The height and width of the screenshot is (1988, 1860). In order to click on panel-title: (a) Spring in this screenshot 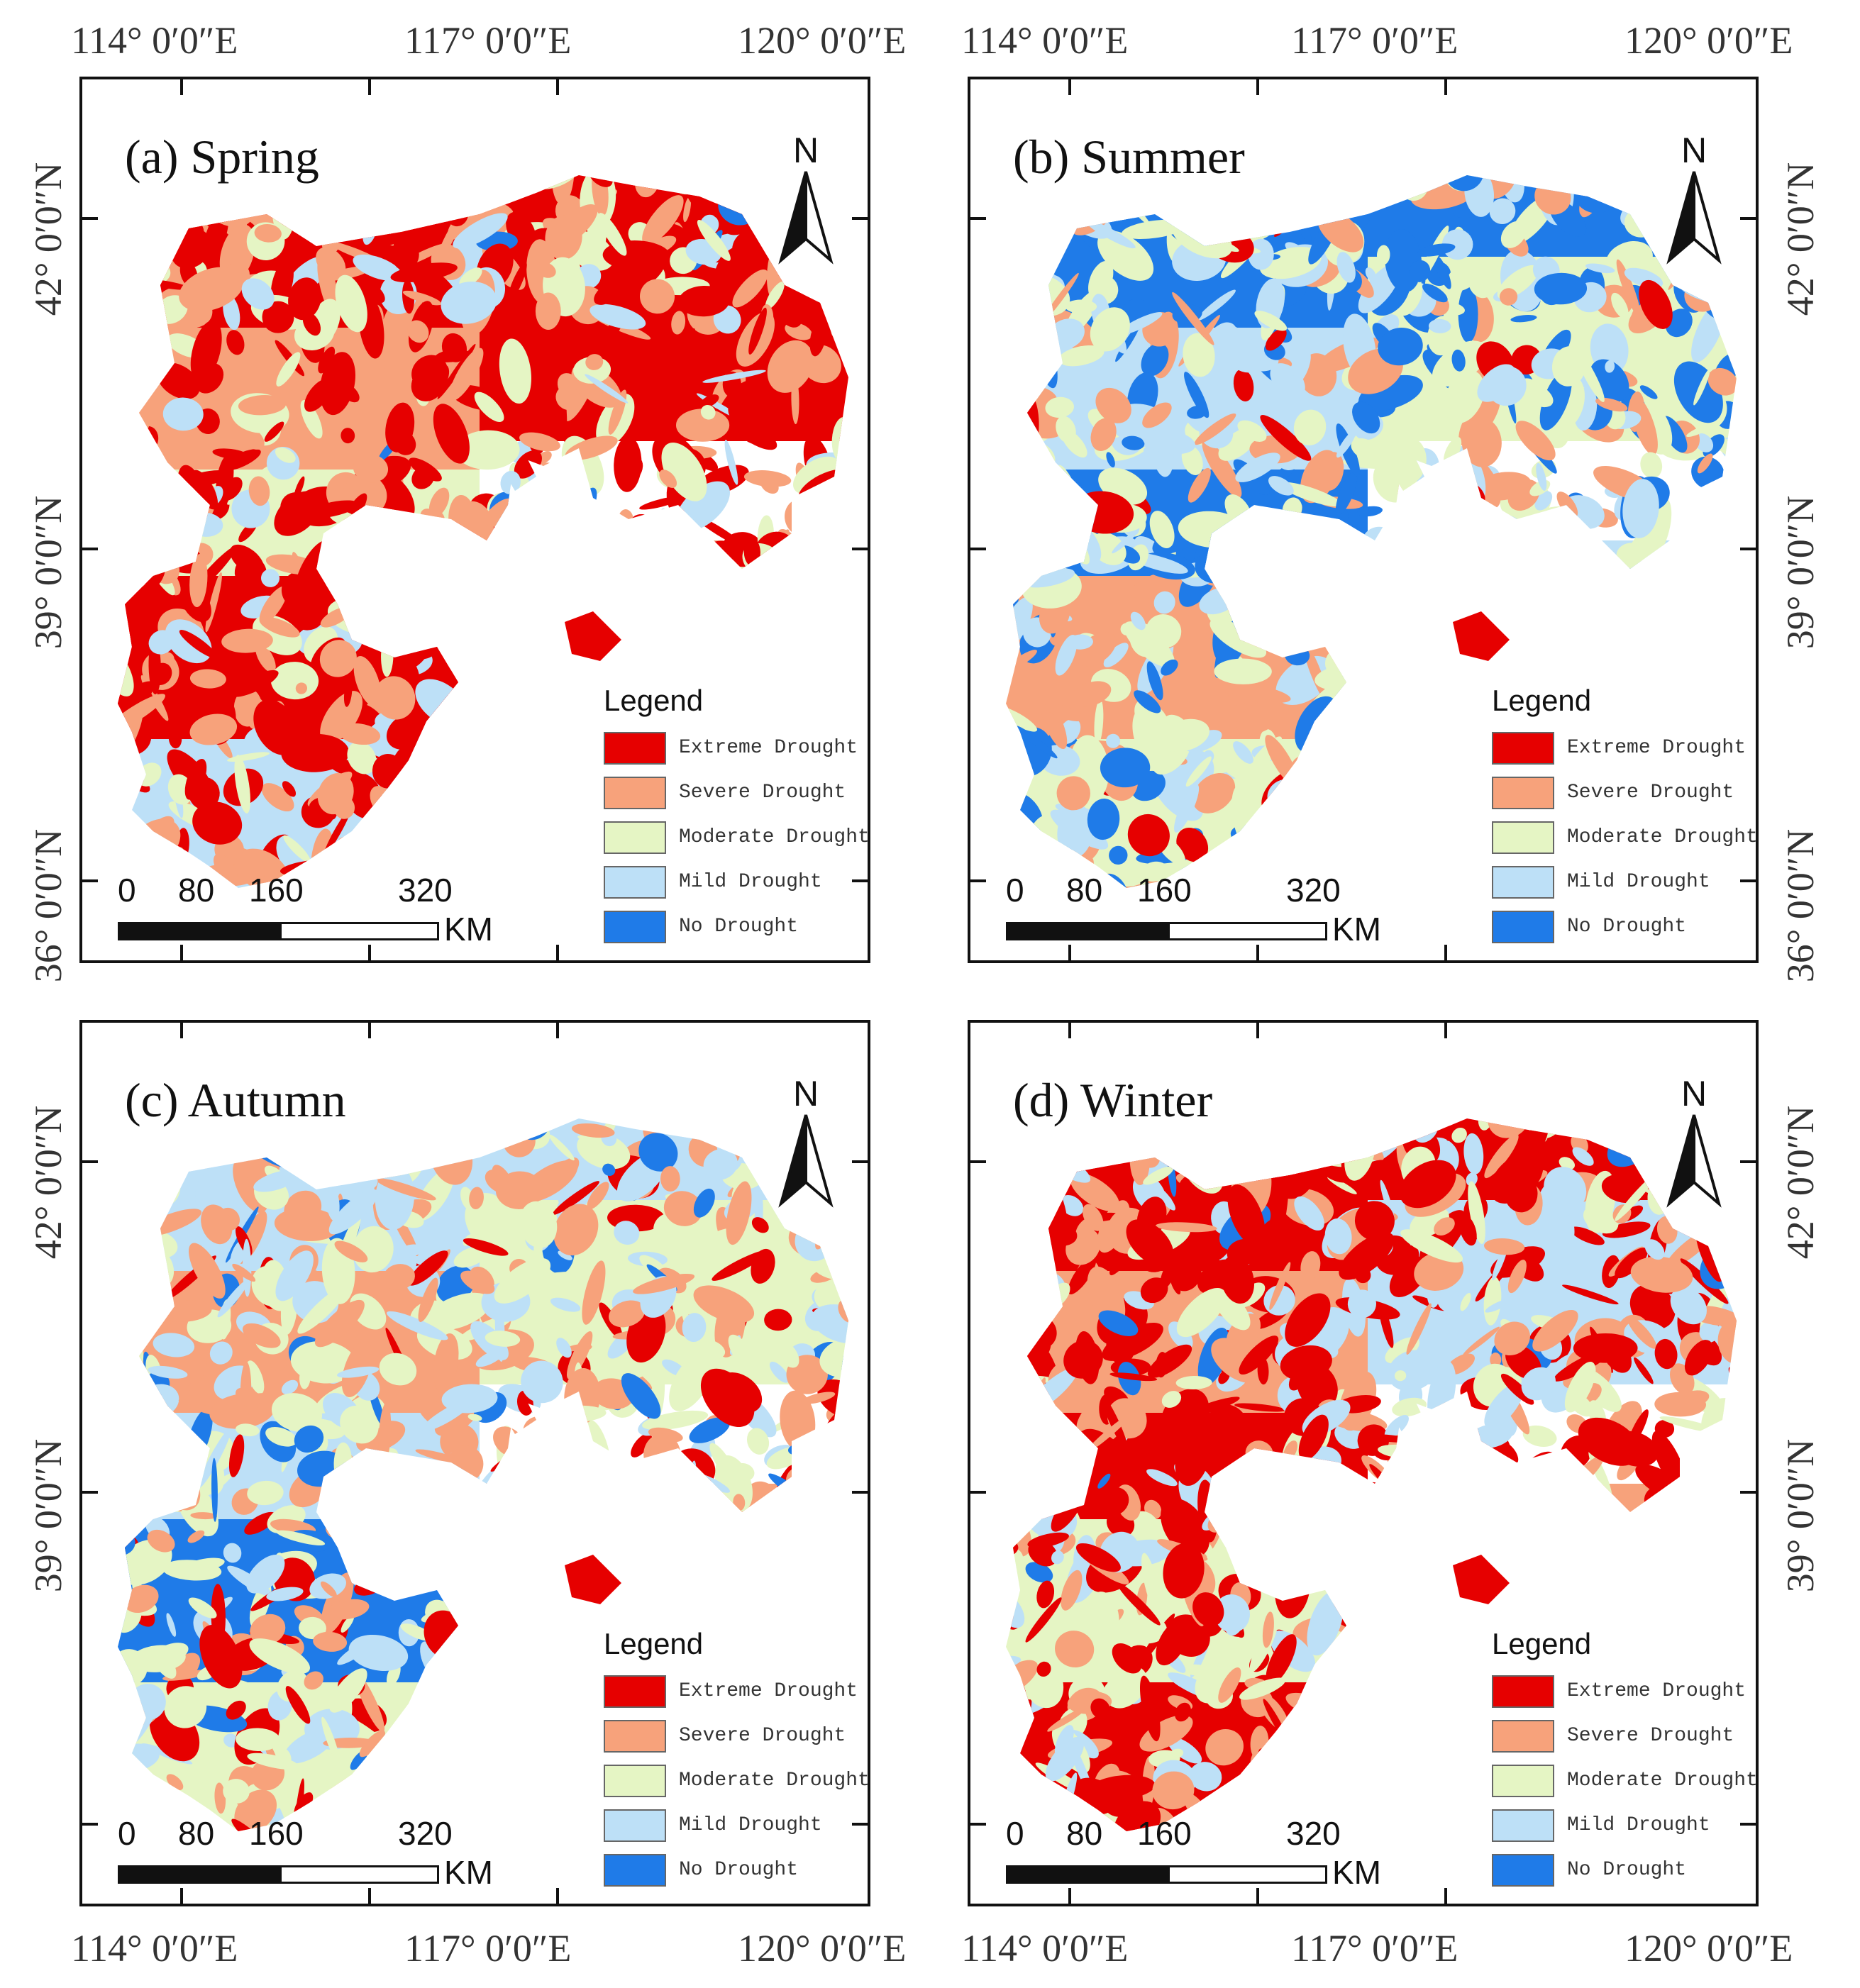, I will do `click(222, 157)`.